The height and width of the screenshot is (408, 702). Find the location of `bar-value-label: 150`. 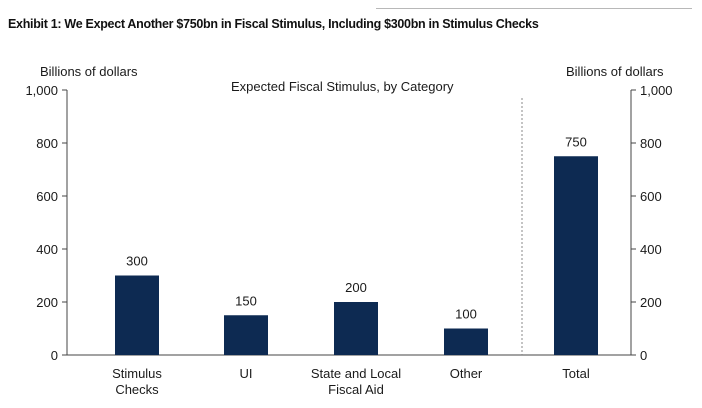

bar-value-label: 150 is located at coordinates (246, 300).